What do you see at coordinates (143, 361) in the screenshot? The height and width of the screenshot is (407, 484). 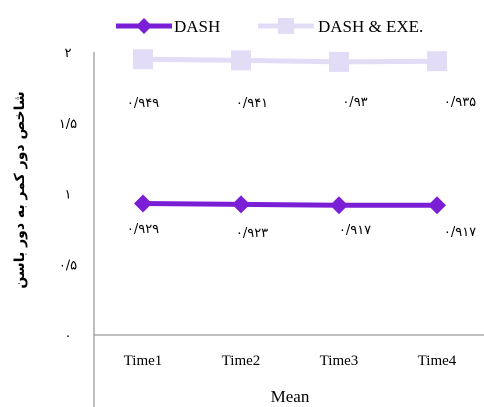 I see `x-tick-label: Time1` at bounding box center [143, 361].